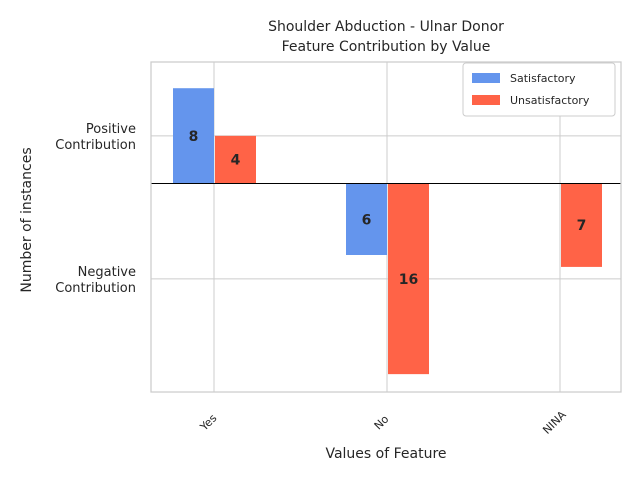 The width and height of the screenshot is (640, 484). What do you see at coordinates (386, 47) in the screenshot?
I see `chart-title-line-2: Feature Contribution by Value` at bounding box center [386, 47].